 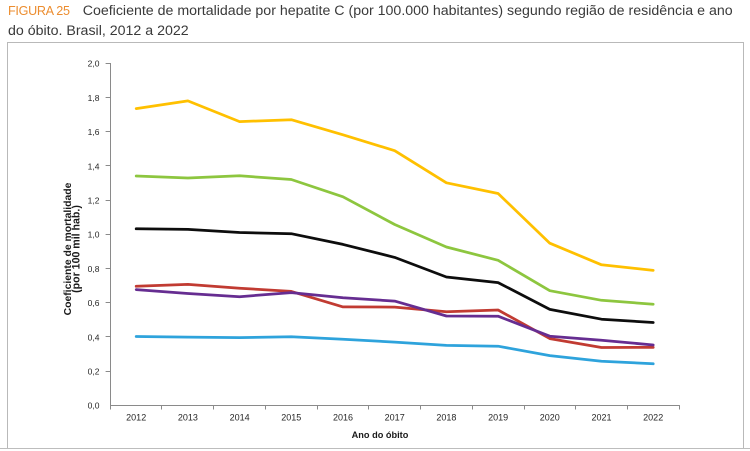 I want to click on svg-text: 2,0, so click(x=94, y=64).